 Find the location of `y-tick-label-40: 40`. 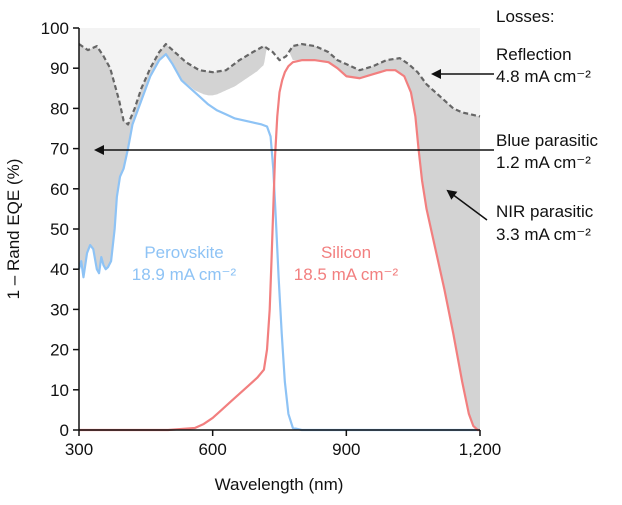

y-tick-label-40: 40 is located at coordinates (59, 269).